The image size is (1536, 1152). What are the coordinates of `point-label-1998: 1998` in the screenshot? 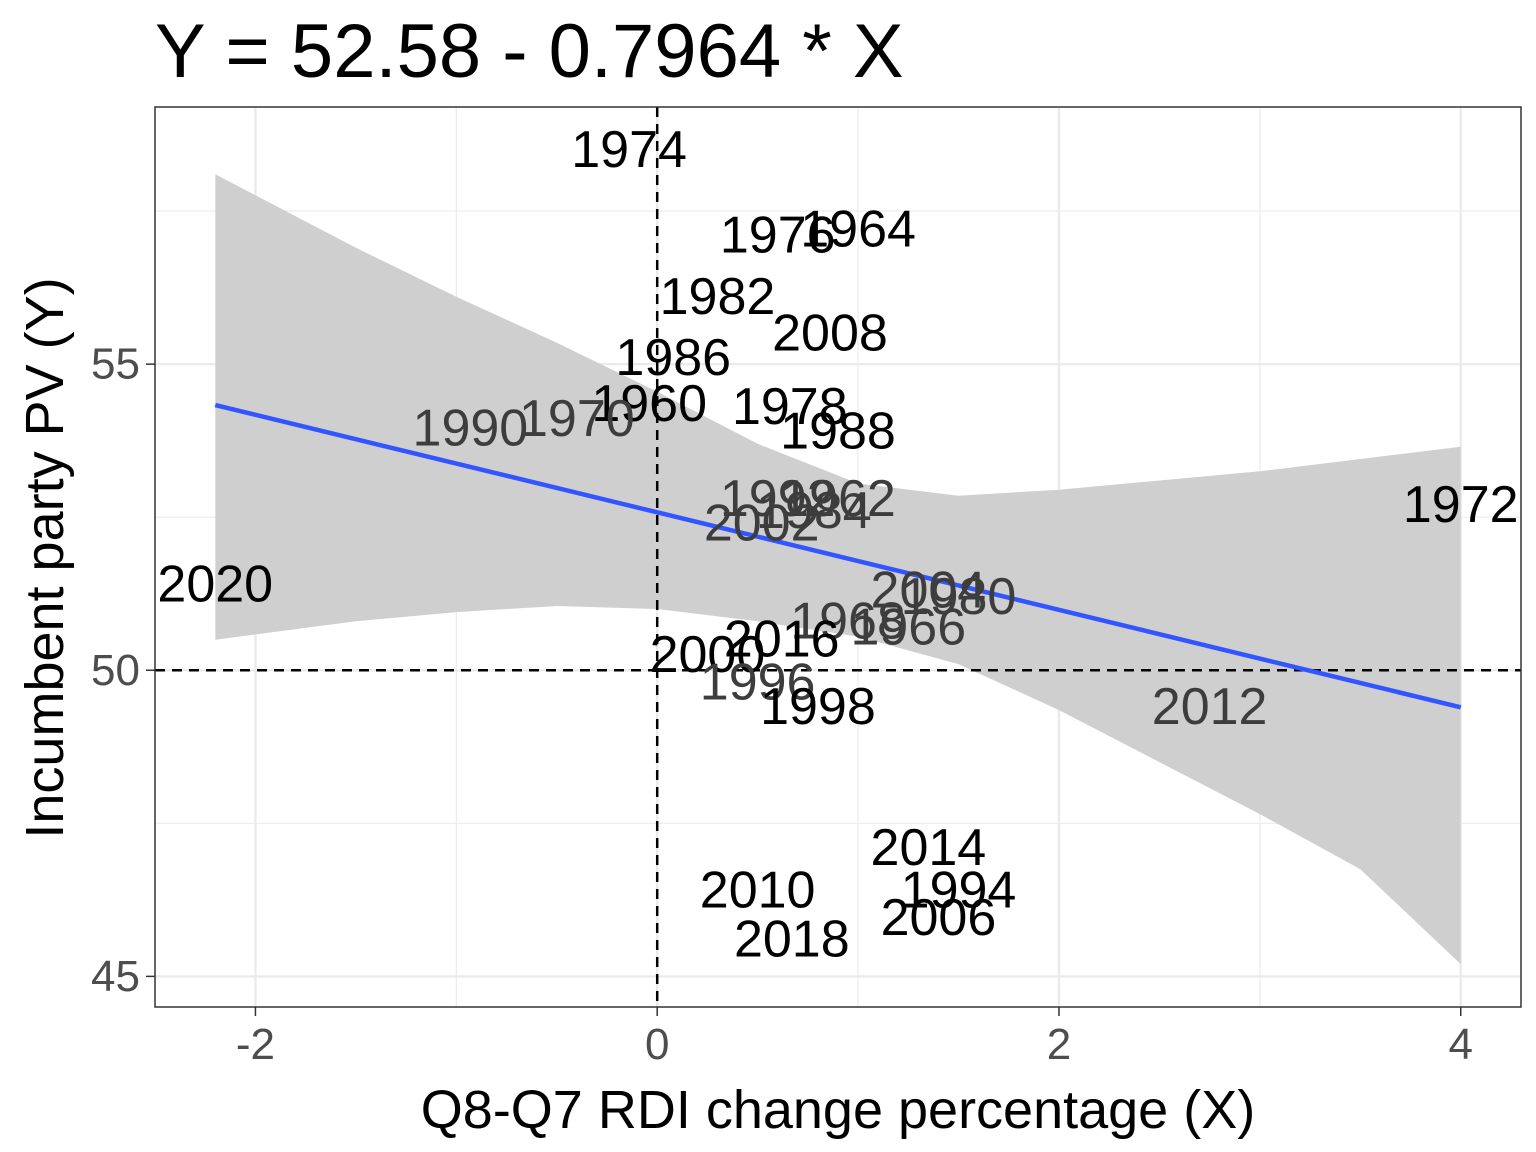 It's located at (818, 707).